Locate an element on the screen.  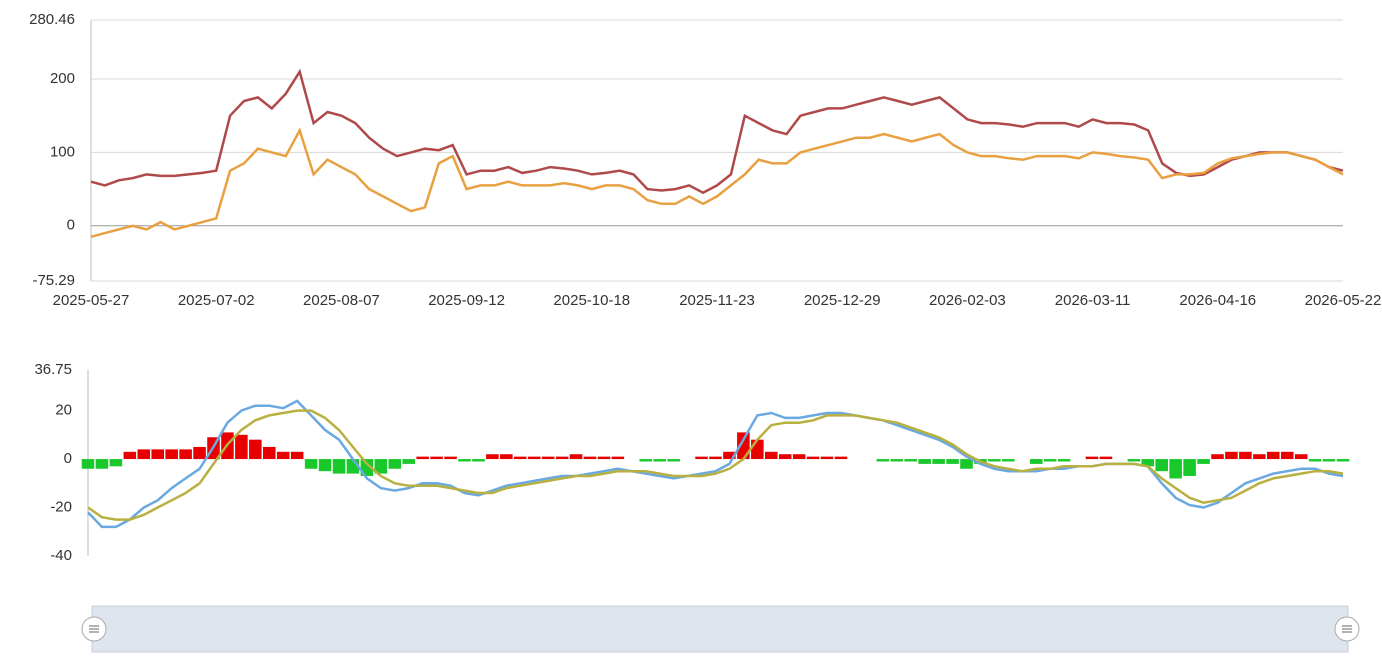
x-tick-label: 2025-08-07 is located at coordinates (341, 300).